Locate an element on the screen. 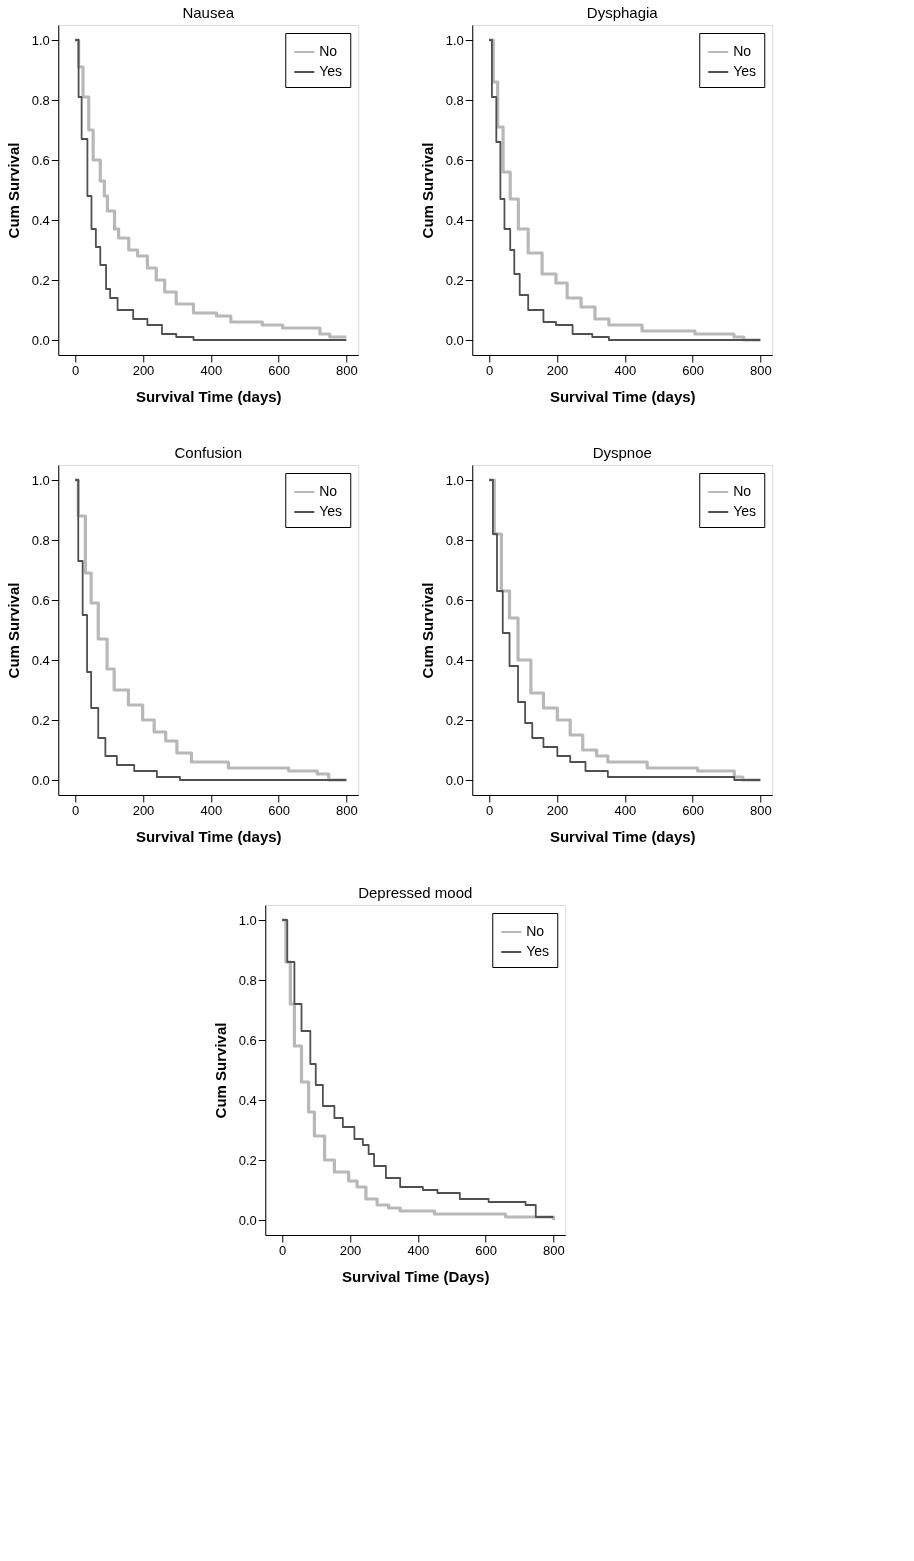 The height and width of the screenshot is (1561, 914). chart-title: Depressed mood is located at coordinates (415, 892).